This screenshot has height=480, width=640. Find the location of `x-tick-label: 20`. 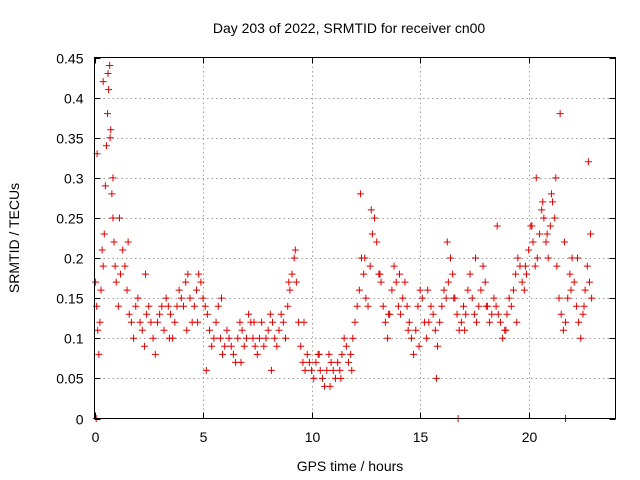

x-tick-label: 20 is located at coordinates (530, 437).